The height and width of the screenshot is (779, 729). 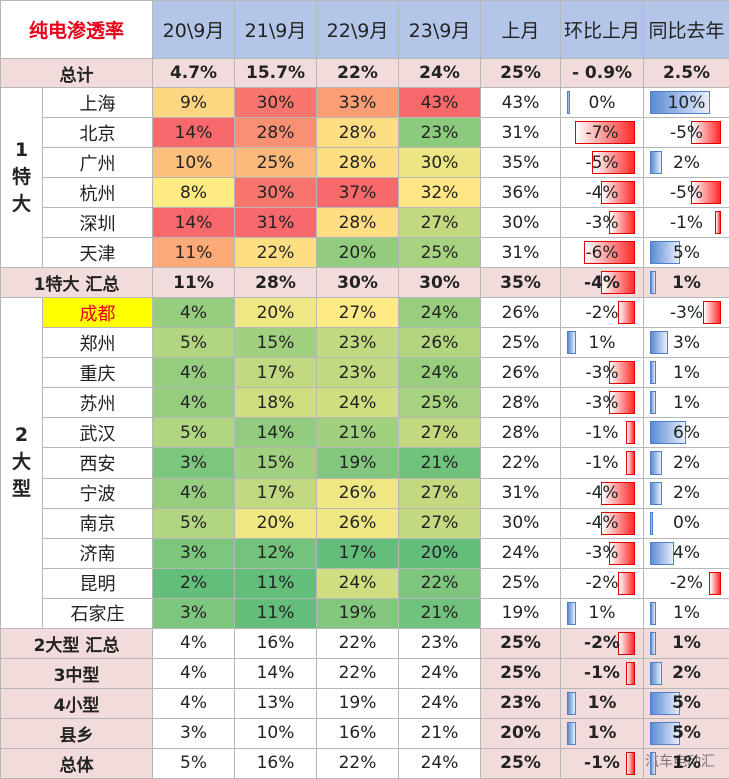 What do you see at coordinates (276, 493) in the screenshot?
I see `value-cell: 17%` at bounding box center [276, 493].